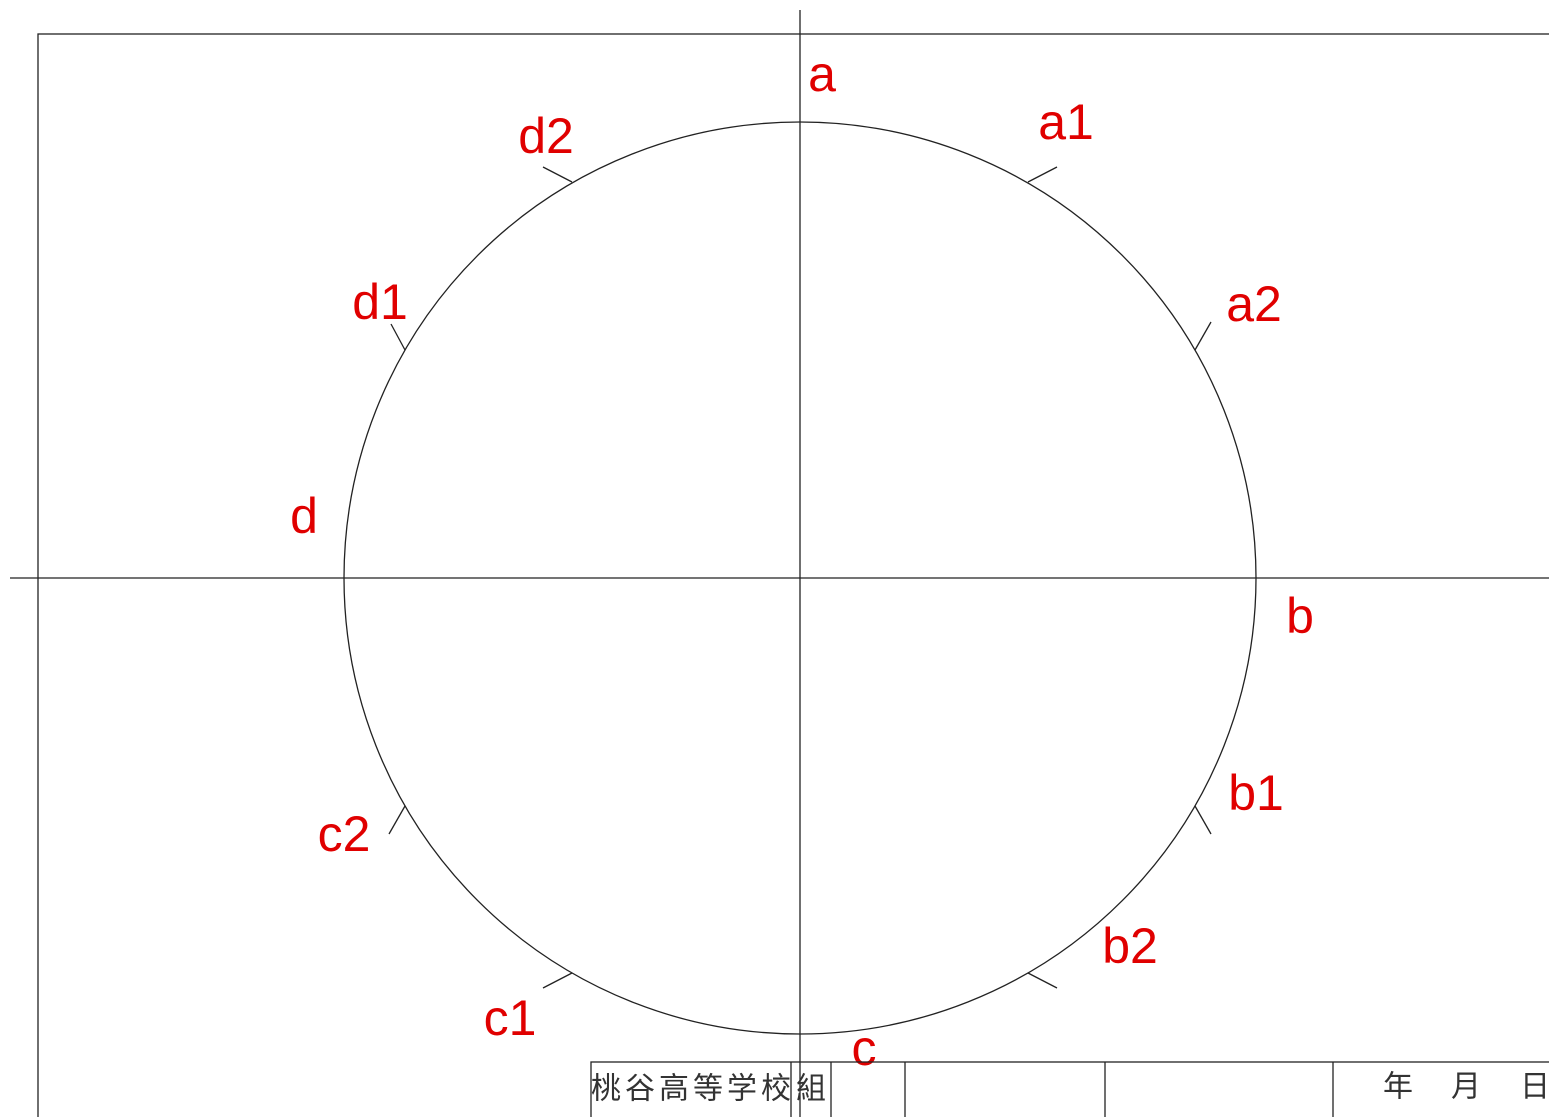  I want to click on point-label: b2, so click(1130, 946).